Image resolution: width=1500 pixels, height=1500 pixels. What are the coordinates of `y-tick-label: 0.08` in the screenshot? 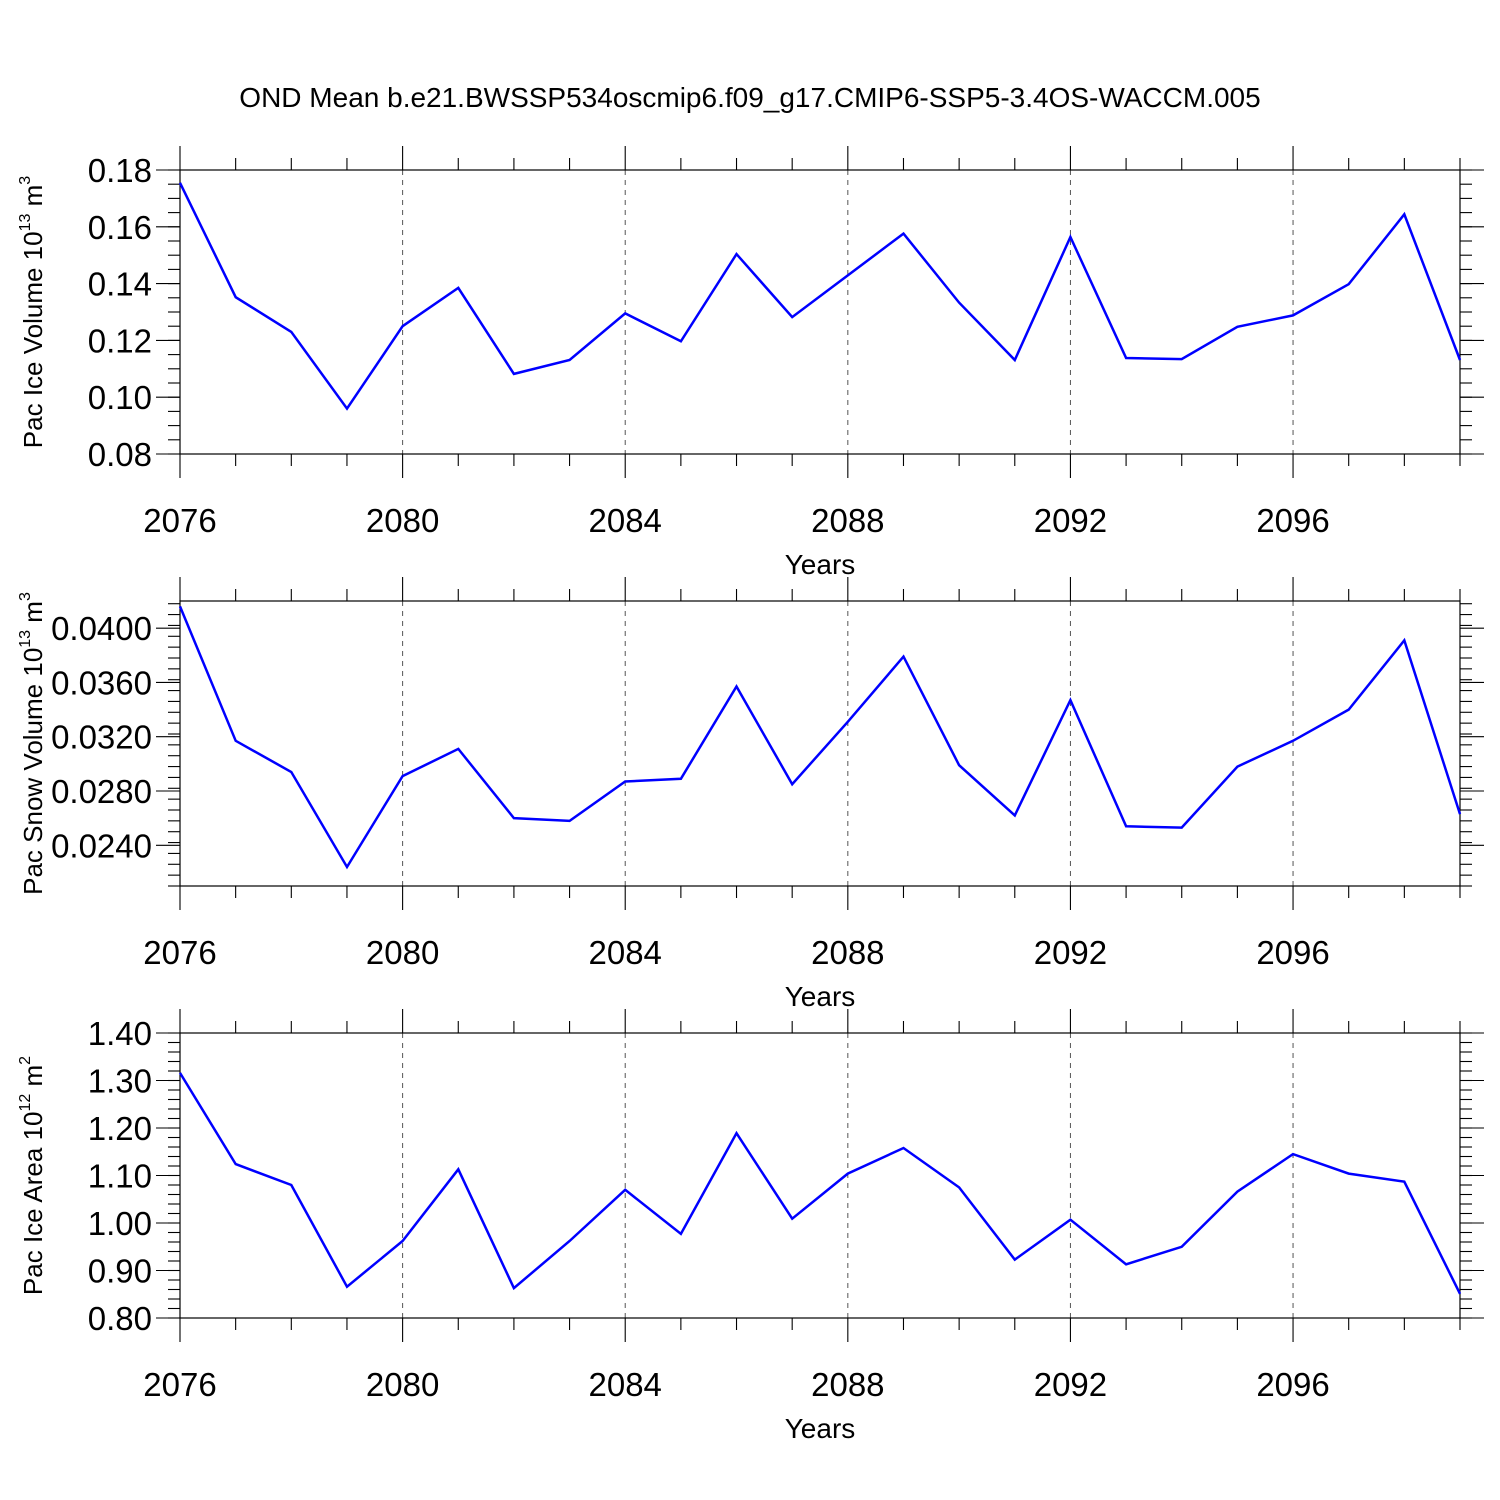 It's located at (120, 454).